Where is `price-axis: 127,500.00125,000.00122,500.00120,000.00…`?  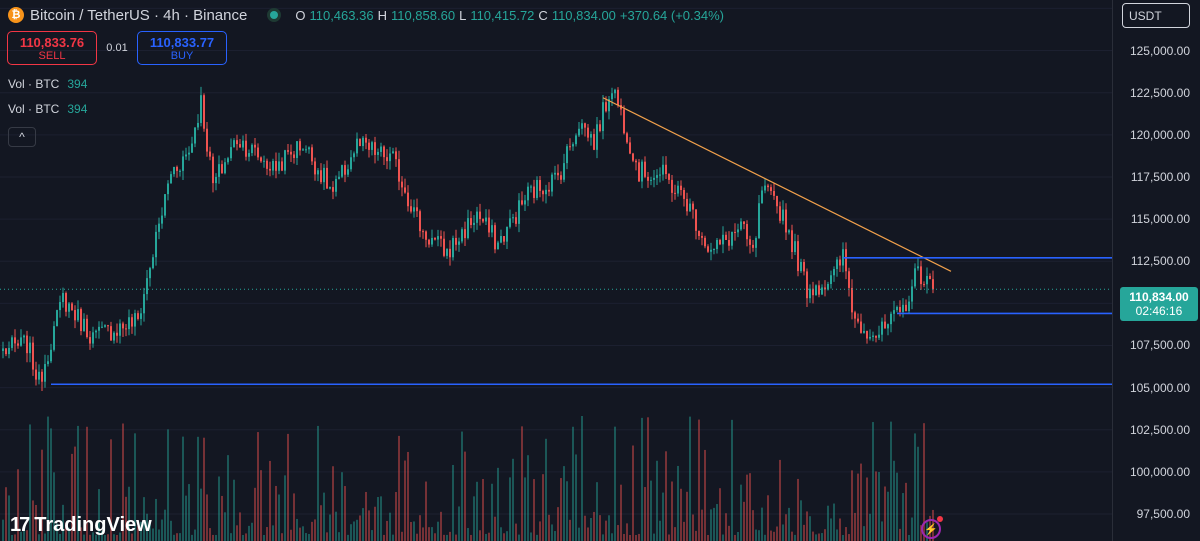
price-axis: 127,500.00125,000.00122,500.00120,000.00… is located at coordinates (1156, 270).